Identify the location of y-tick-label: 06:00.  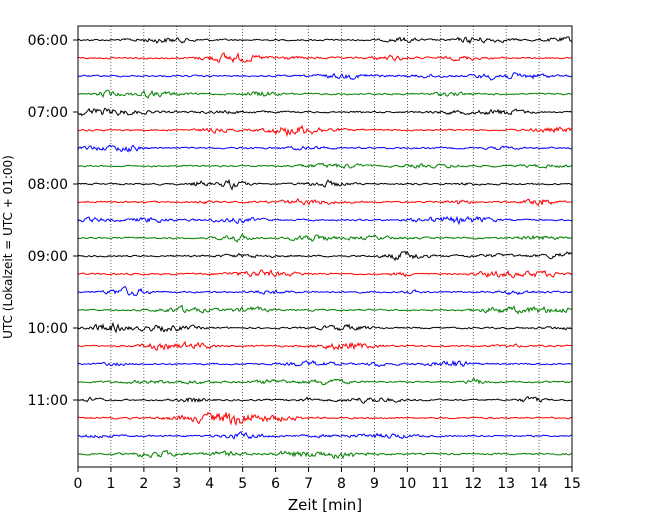
(48, 41).